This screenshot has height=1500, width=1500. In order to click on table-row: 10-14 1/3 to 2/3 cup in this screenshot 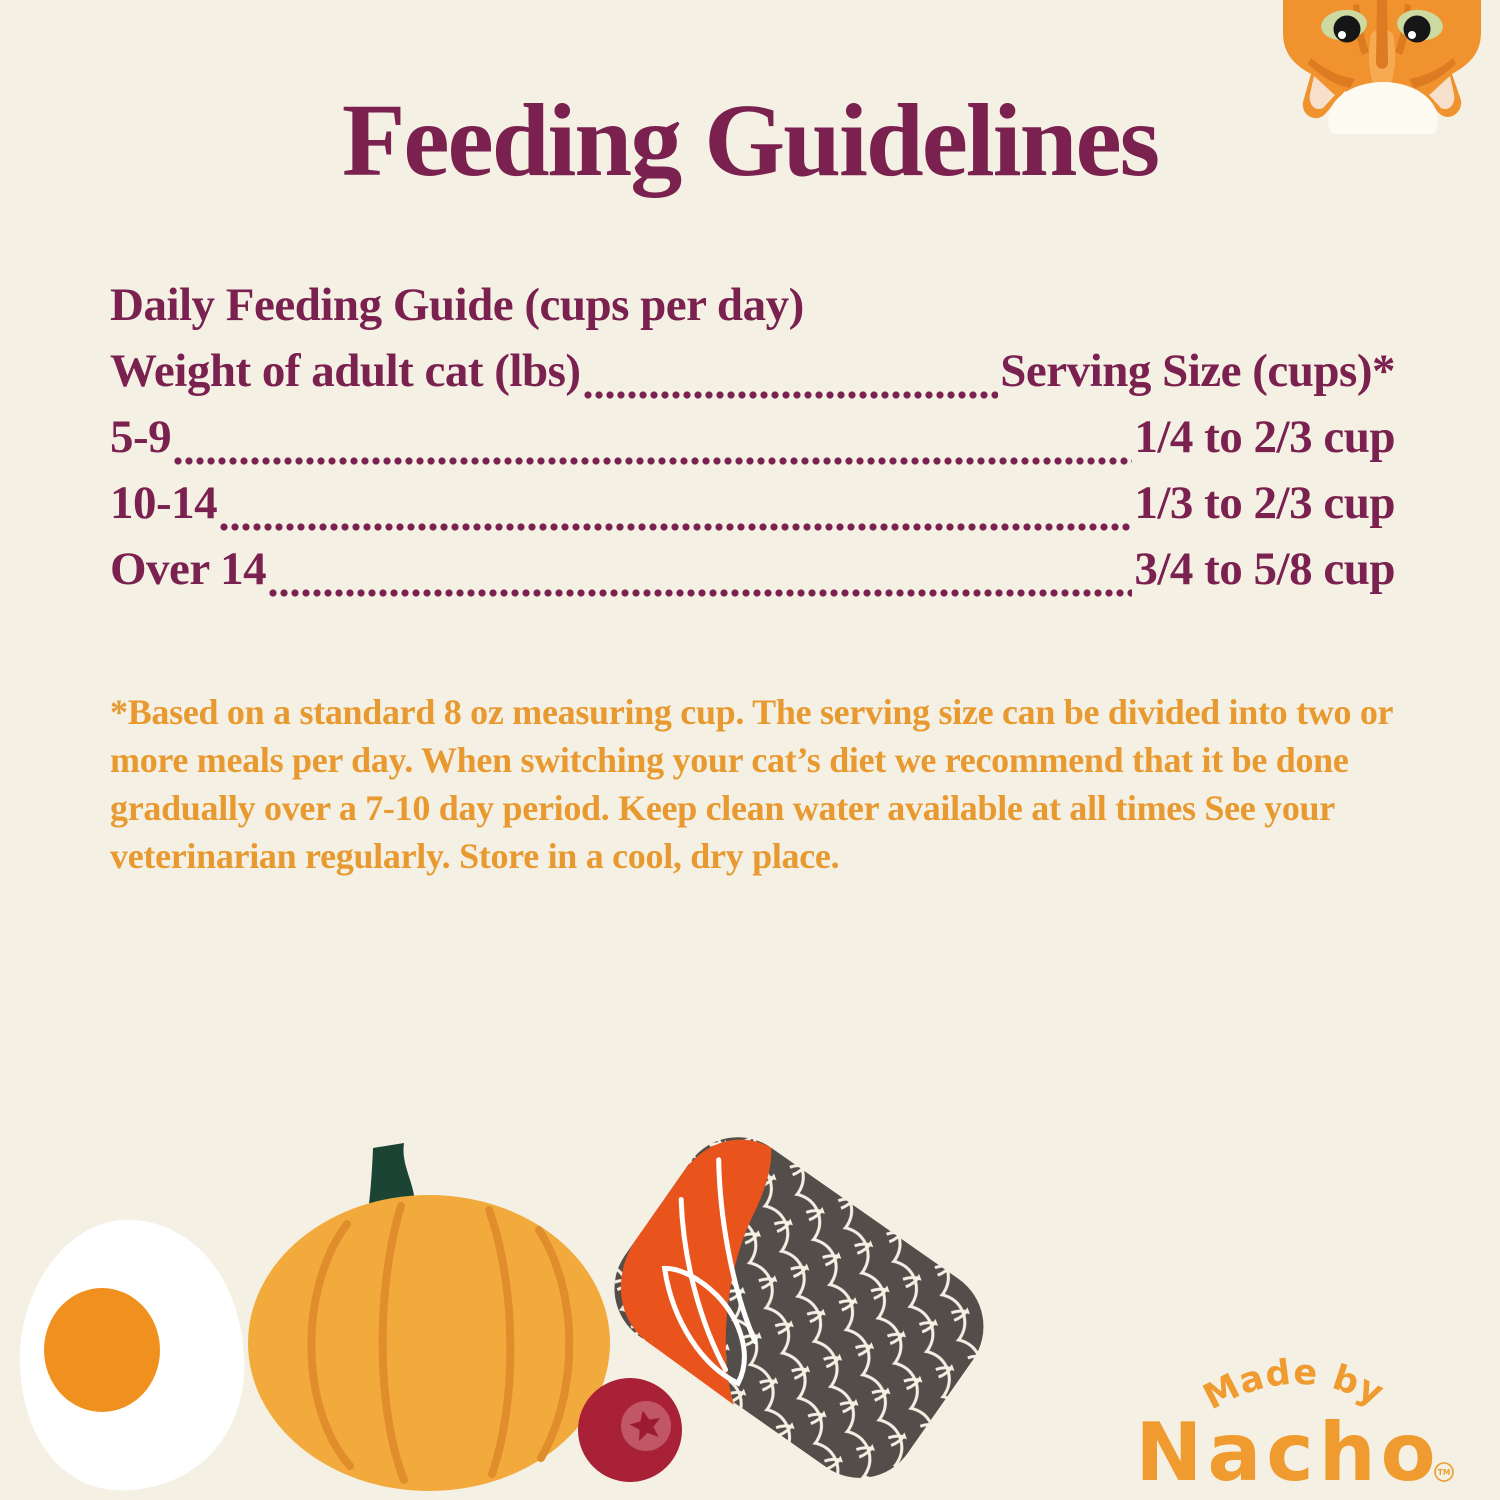, I will do `click(752, 509)`.